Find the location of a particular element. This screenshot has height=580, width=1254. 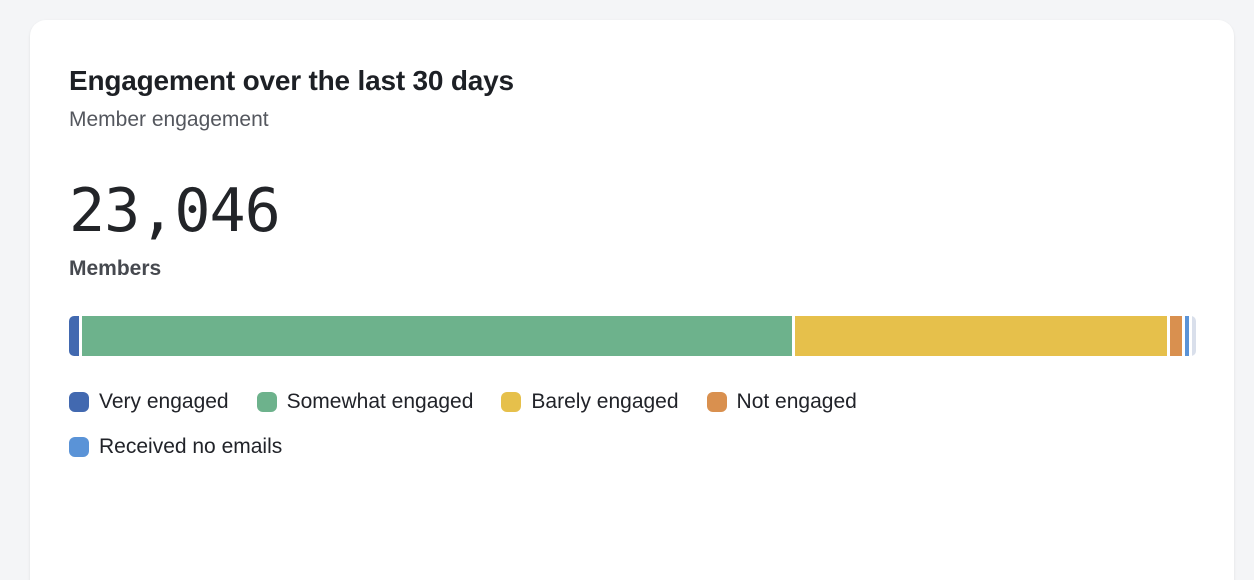

legend-label: Received no emails is located at coordinates (191, 446).